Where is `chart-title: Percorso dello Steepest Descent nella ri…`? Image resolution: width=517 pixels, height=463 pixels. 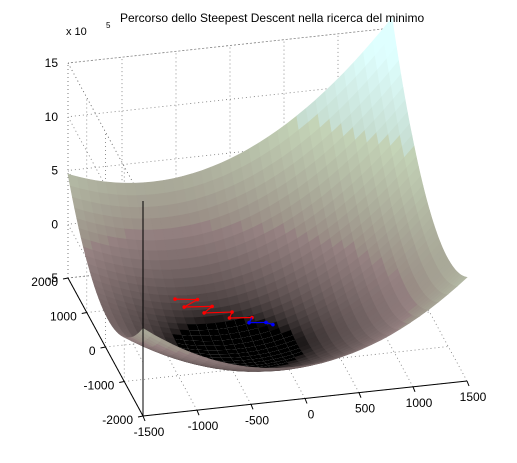 chart-title: Percorso dello Steepest Descent nella ri… is located at coordinates (272, 18).